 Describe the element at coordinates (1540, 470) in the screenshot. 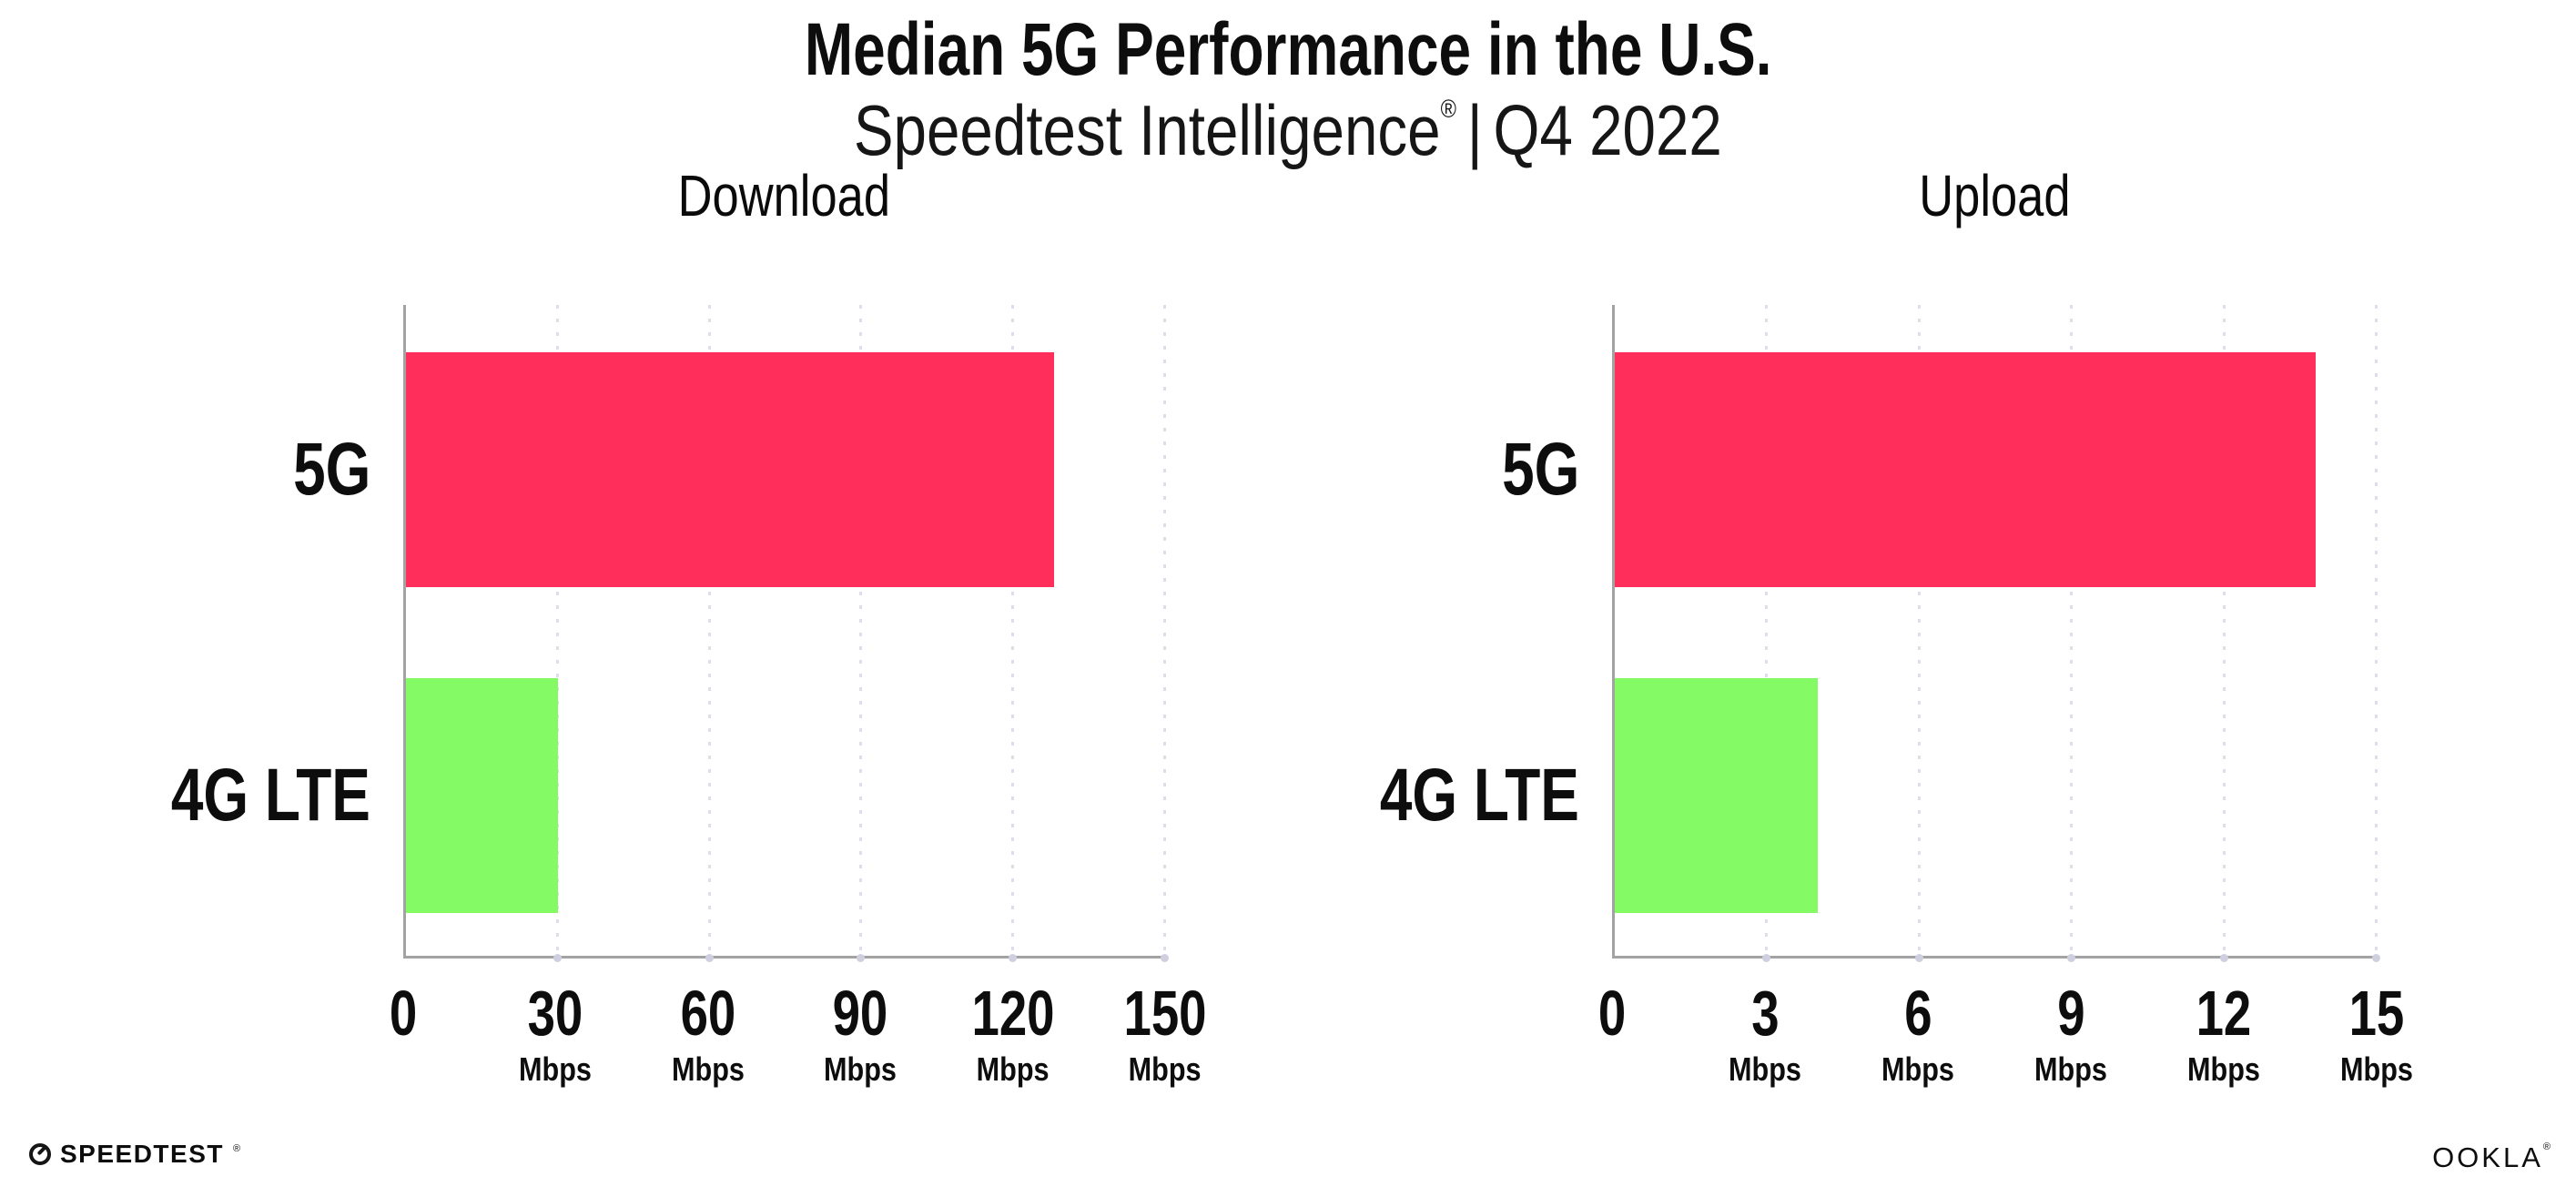

I see `upload-category-label-5g-text: 5G` at that location.